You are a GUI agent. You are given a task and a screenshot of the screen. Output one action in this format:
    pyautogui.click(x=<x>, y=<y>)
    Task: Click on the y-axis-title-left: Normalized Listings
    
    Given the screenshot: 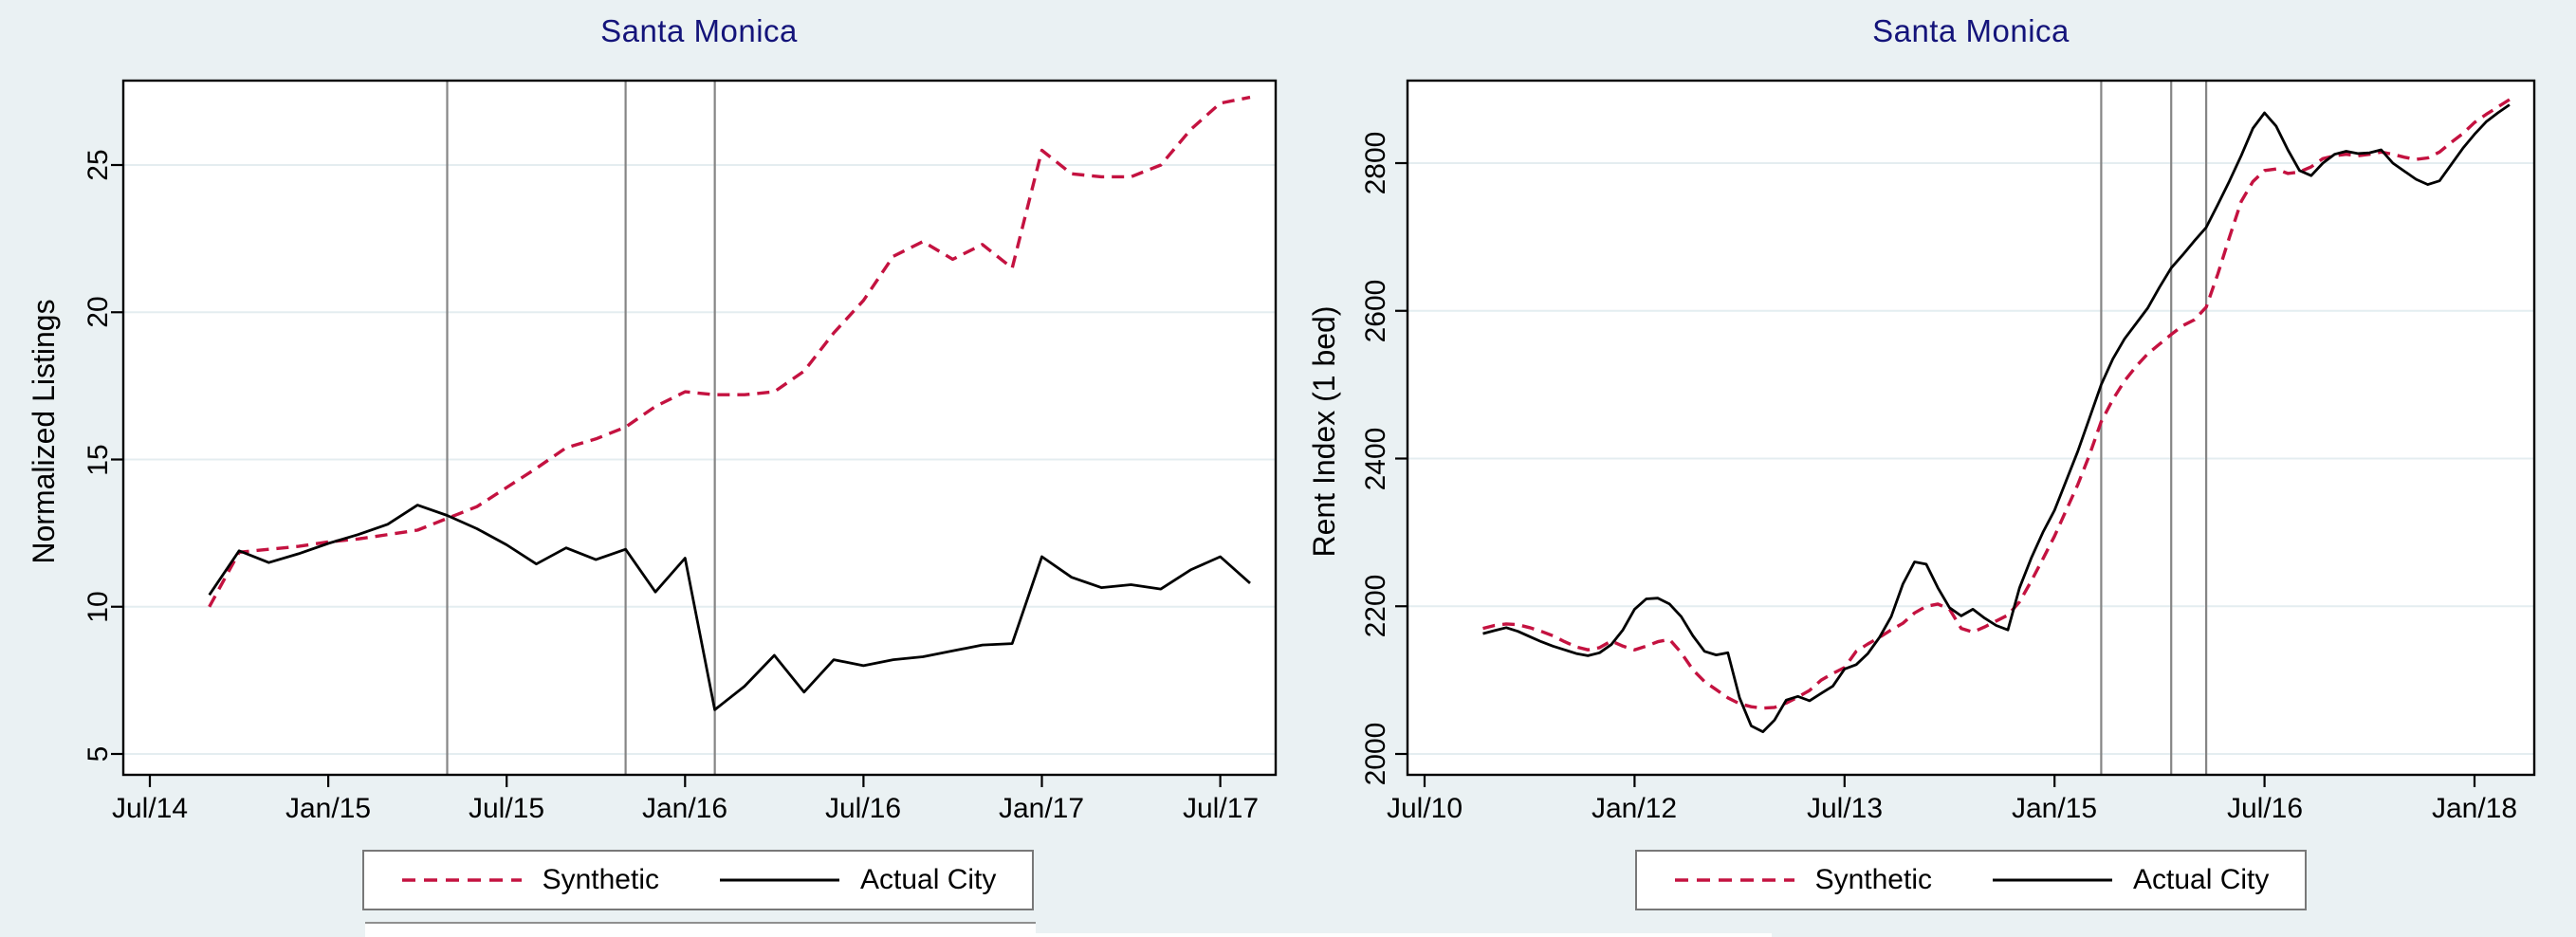 What is the action you would take?
    pyautogui.click(x=44, y=431)
    